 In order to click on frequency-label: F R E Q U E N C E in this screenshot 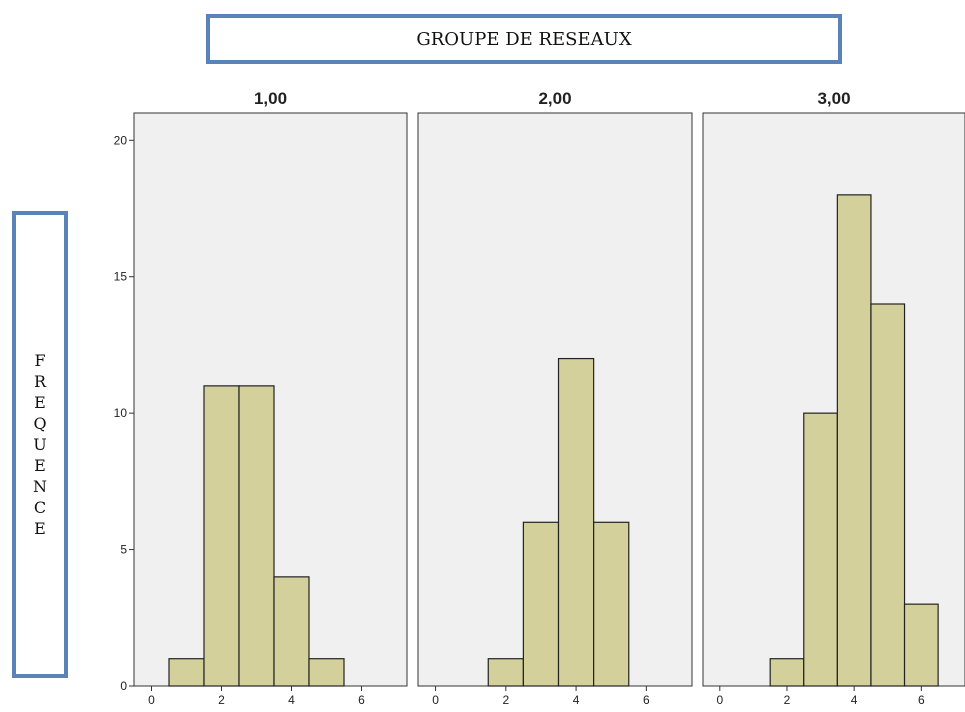, I will do `click(40, 444)`.